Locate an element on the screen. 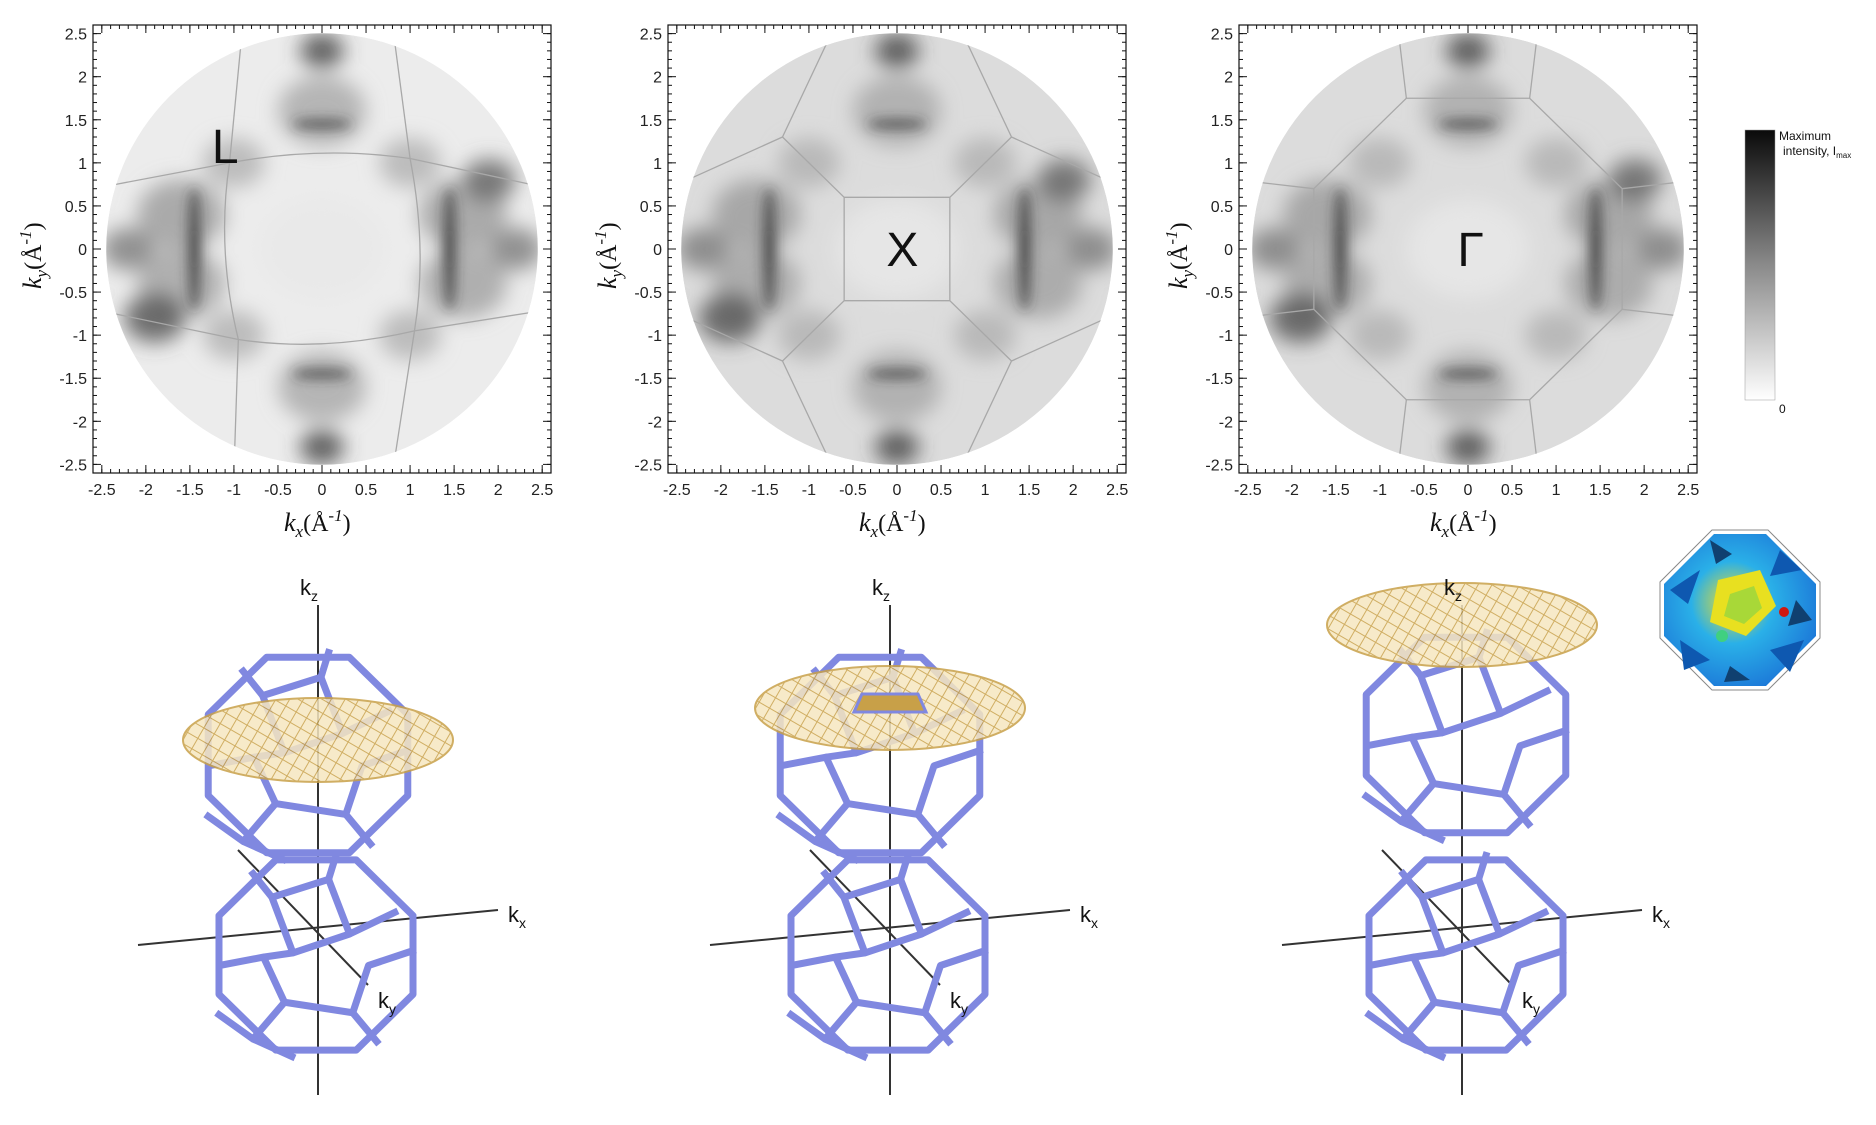 The height and width of the screenshot is (1125, 1876). symmetry-point-label: Γ is located at coordinates (1470, 250).